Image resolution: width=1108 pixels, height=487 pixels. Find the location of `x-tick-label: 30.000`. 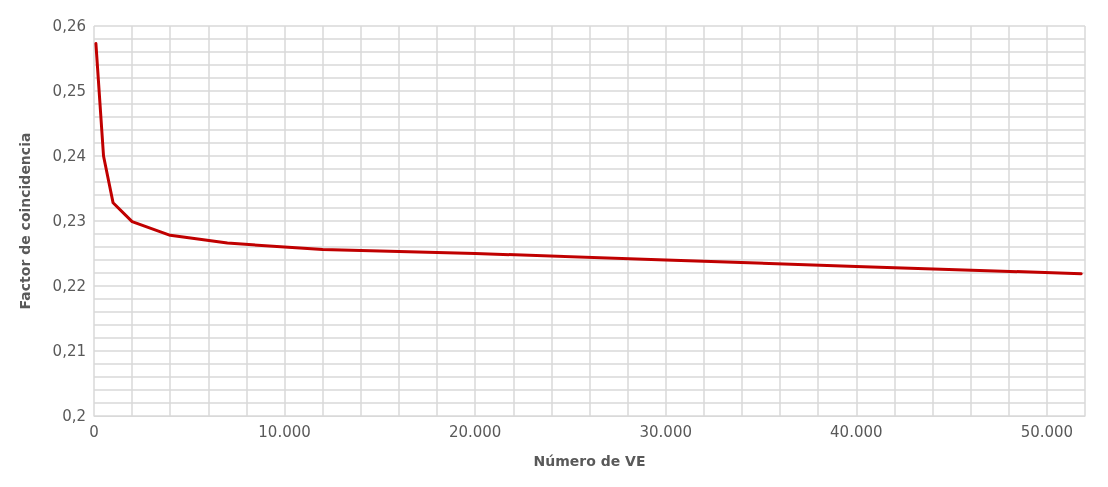

x-tick-label: 30.000 is located at coordinates (665, 431).